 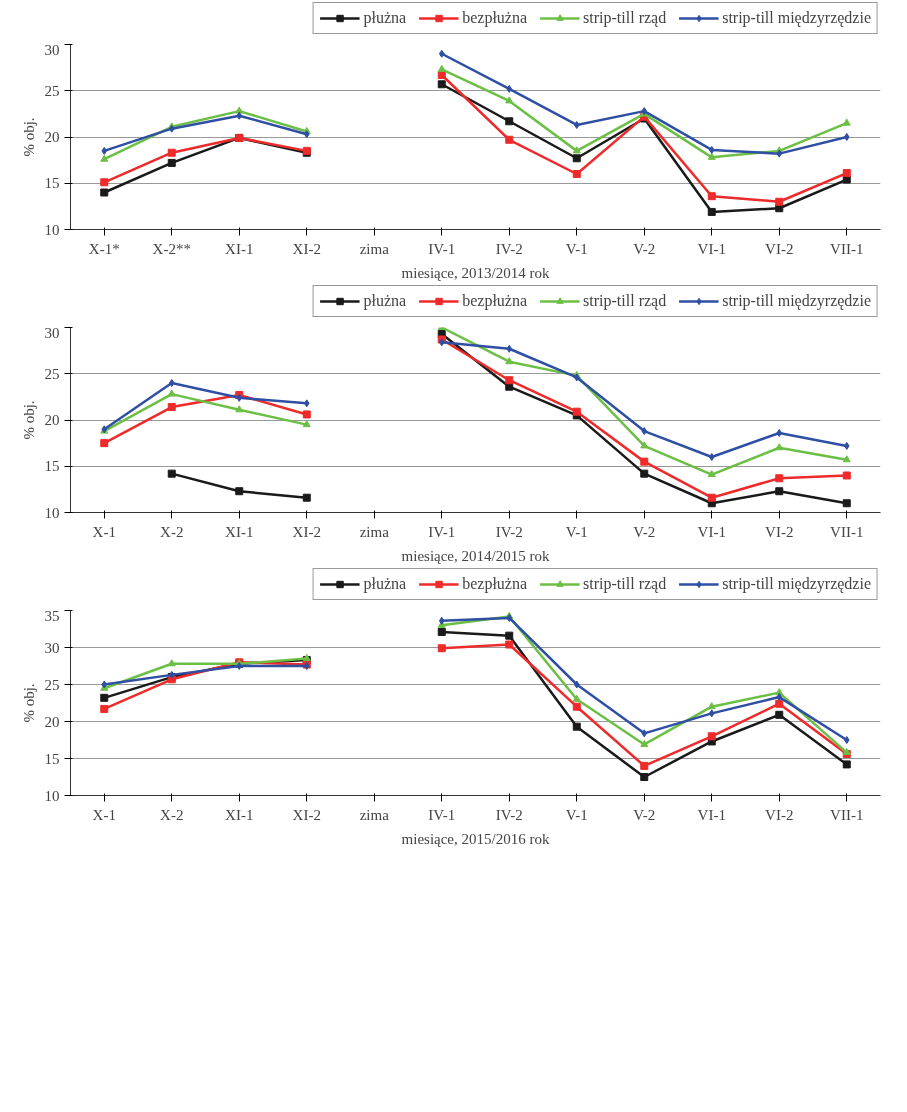 I want to click on x-axis-title: miesiące, 2015/2016 rok, so click(x=475, y=838).